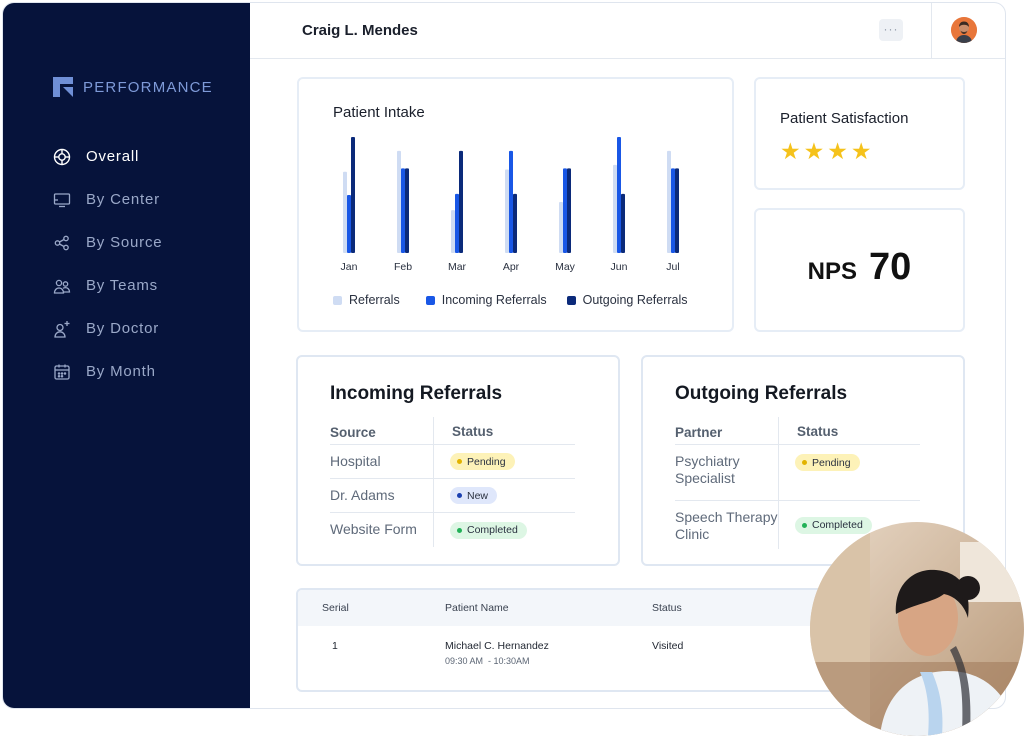 The image size is (1024, 737). I want to click on brand-logo-icon, so click(63, 87).